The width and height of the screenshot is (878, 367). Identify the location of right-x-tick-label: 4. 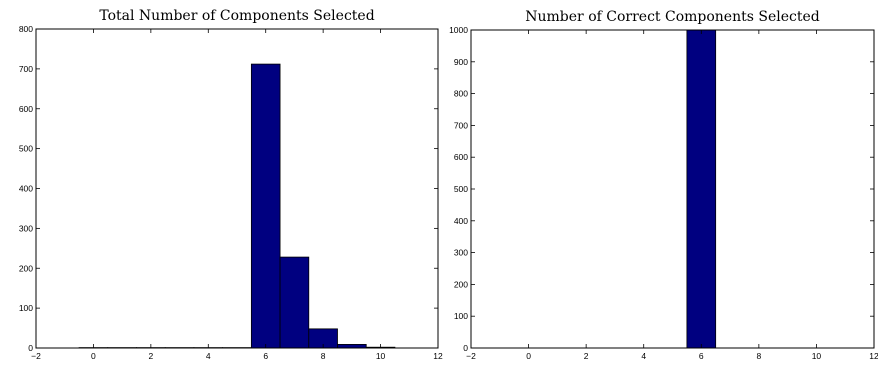
(643, 356).